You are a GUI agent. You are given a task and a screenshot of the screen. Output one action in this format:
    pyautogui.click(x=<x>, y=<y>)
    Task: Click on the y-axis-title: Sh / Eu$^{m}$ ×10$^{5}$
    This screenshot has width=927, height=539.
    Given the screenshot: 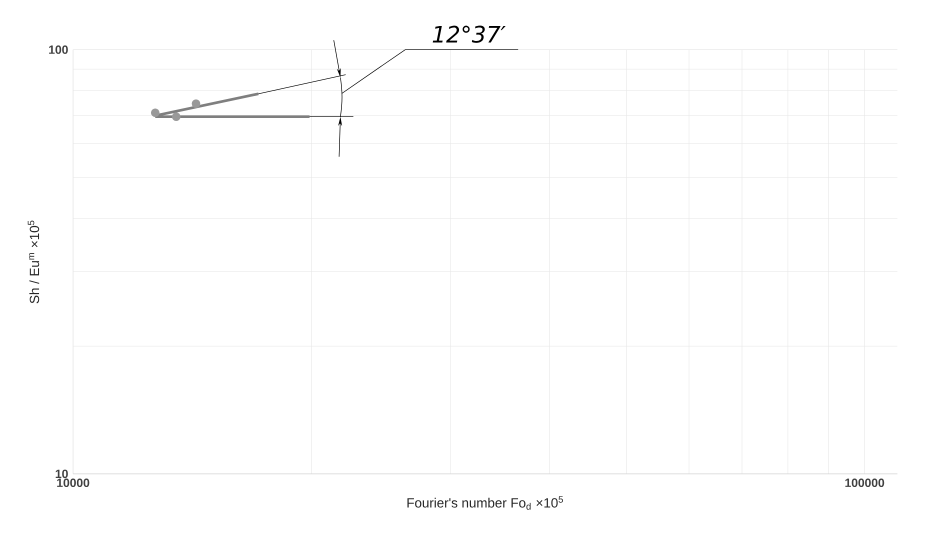 What is the action you would take?
    pyautogui.click(x=34, y=262)
    